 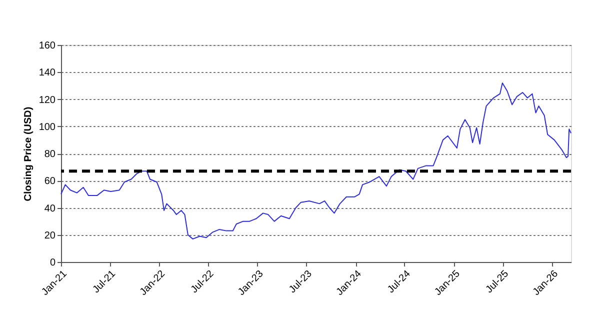 What do you see at coordinates (50, 154) in the screenshot?
I see `y-tick-label: 80` at bounding box center [50, 154].